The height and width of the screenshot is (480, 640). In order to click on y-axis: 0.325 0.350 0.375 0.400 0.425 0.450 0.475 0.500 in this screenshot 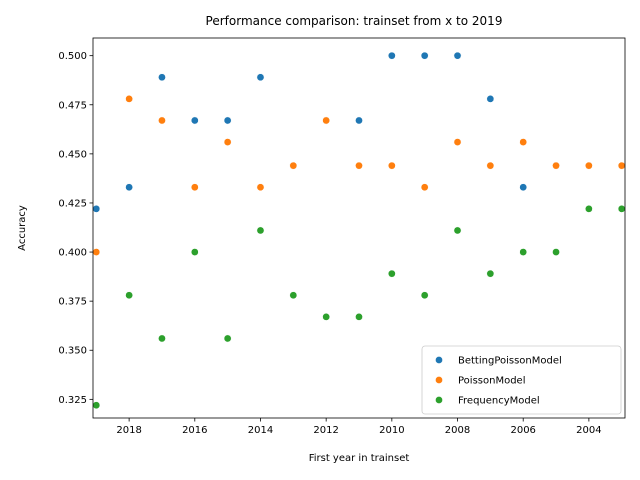, I will do `click(75, 228)`.